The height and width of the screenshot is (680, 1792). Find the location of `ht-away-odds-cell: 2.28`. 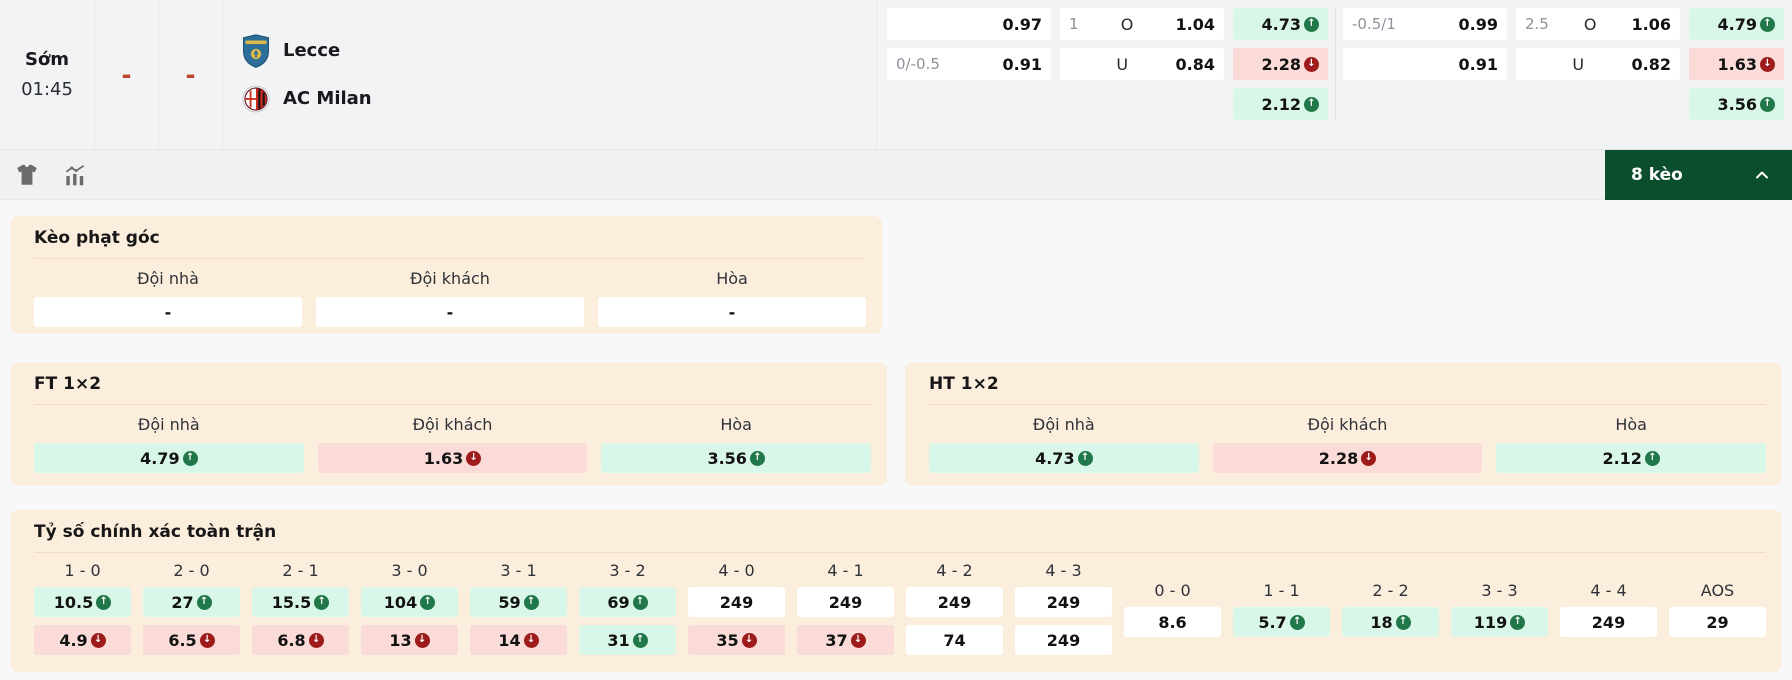

ht-away-odds-cell: 2.28 is located at coordinates (1347, 458).